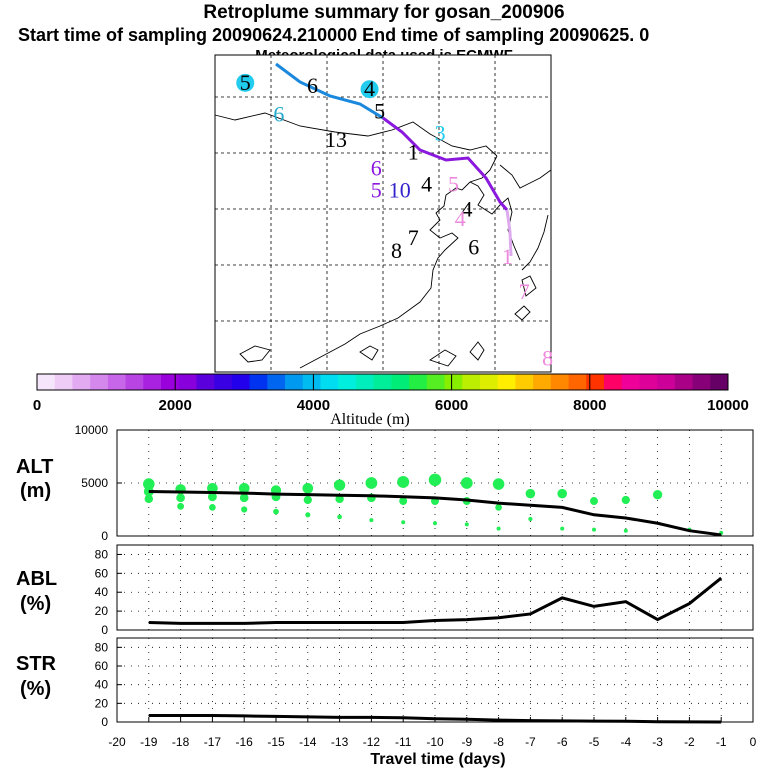 This screenshot has width=768, height=768. Describe the element at coordinates (35, 491) in the screenshot. I see `alt-panel-unit: (m)` at that location.